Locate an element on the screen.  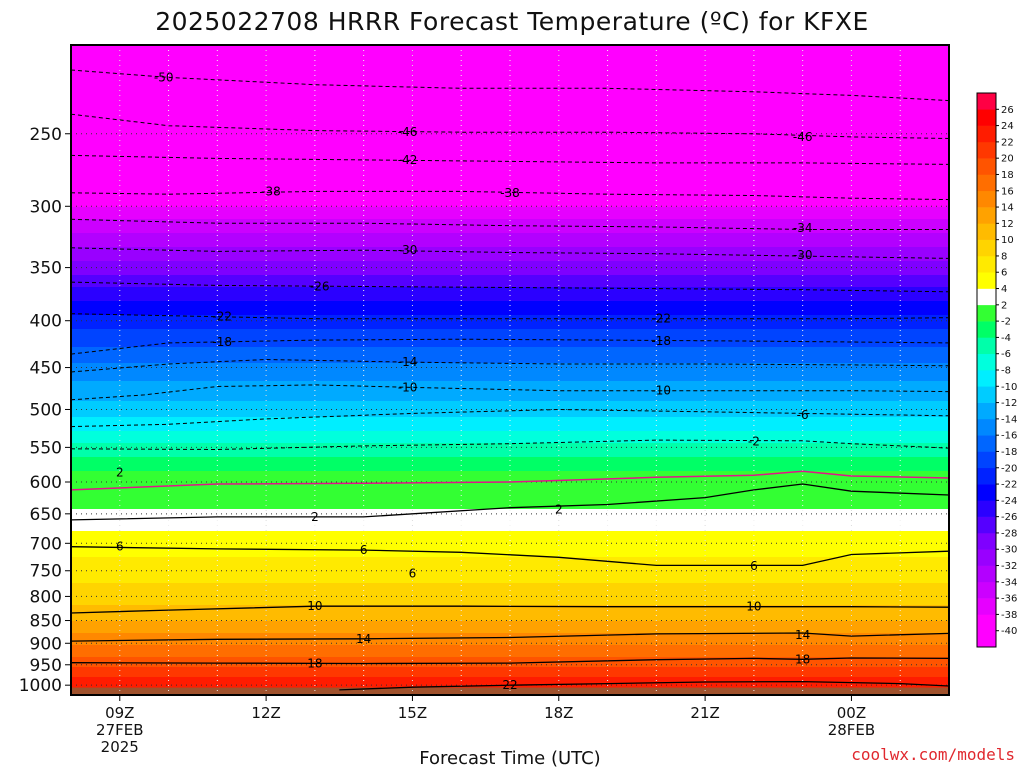
colorbar-tick-label: -6 is located at coordinates (1006, 354).